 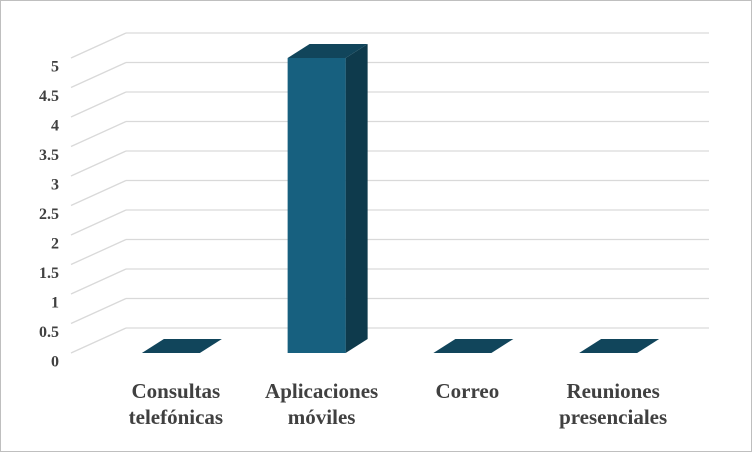 What do you see at coordinates (49, 96) in the screenshot?
I see `y-tick-label: 4.5` at bounding box center [49, 96].